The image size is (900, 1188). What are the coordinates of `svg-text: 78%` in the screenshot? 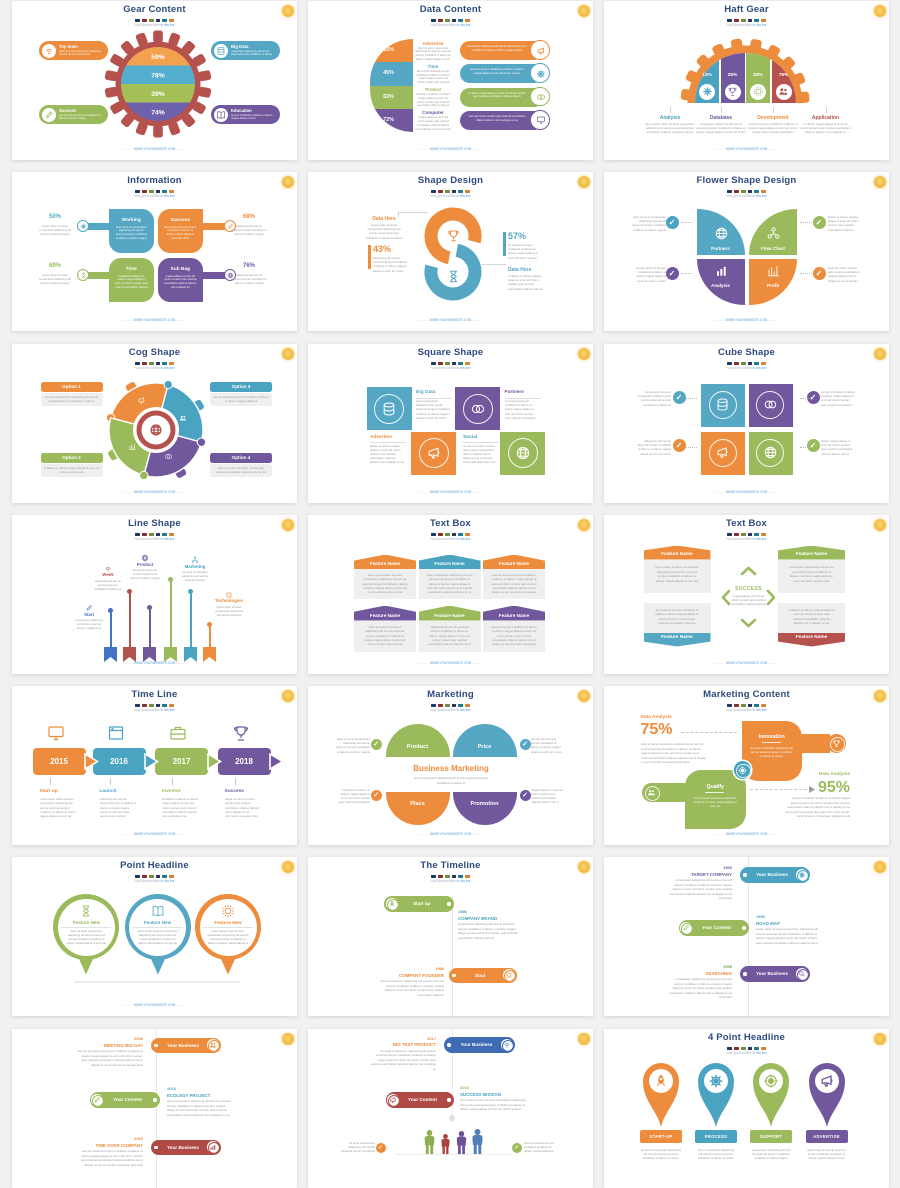 It's located at (158, 76).